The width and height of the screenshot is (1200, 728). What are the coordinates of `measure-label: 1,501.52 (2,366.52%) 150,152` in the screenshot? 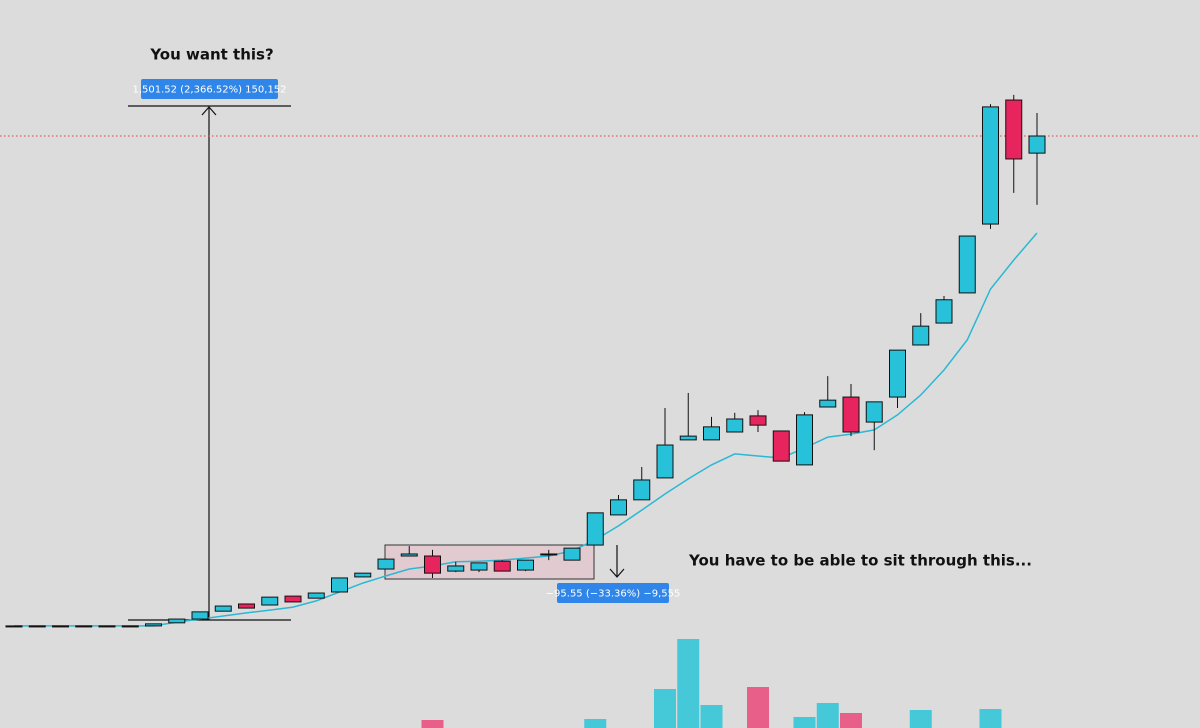 It's located at (209, 90).